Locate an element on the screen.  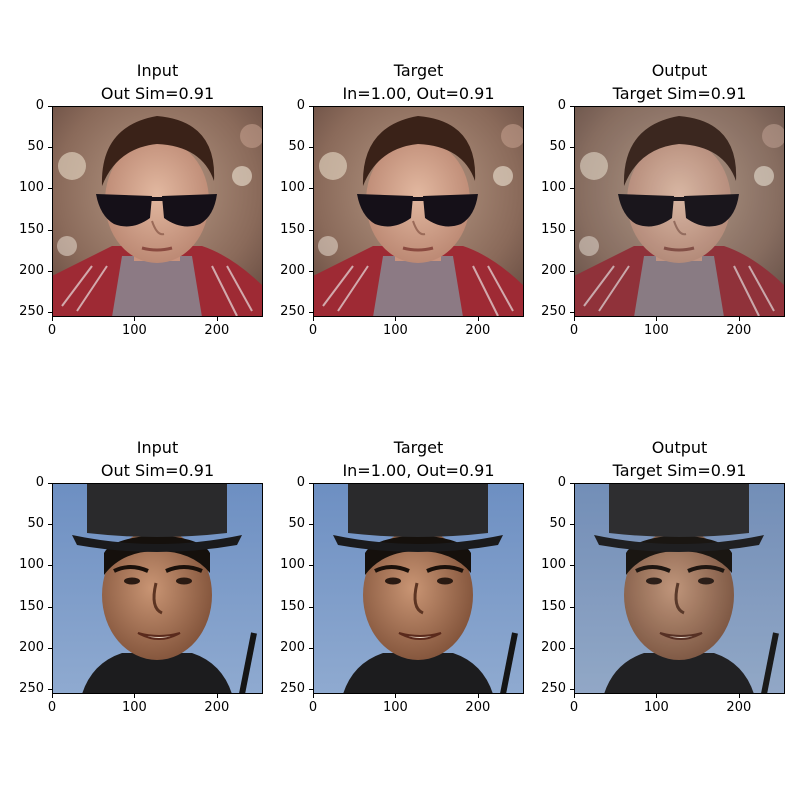
panel-title-line2: Target Sim=0.91 is located at coordinates (679, 470).